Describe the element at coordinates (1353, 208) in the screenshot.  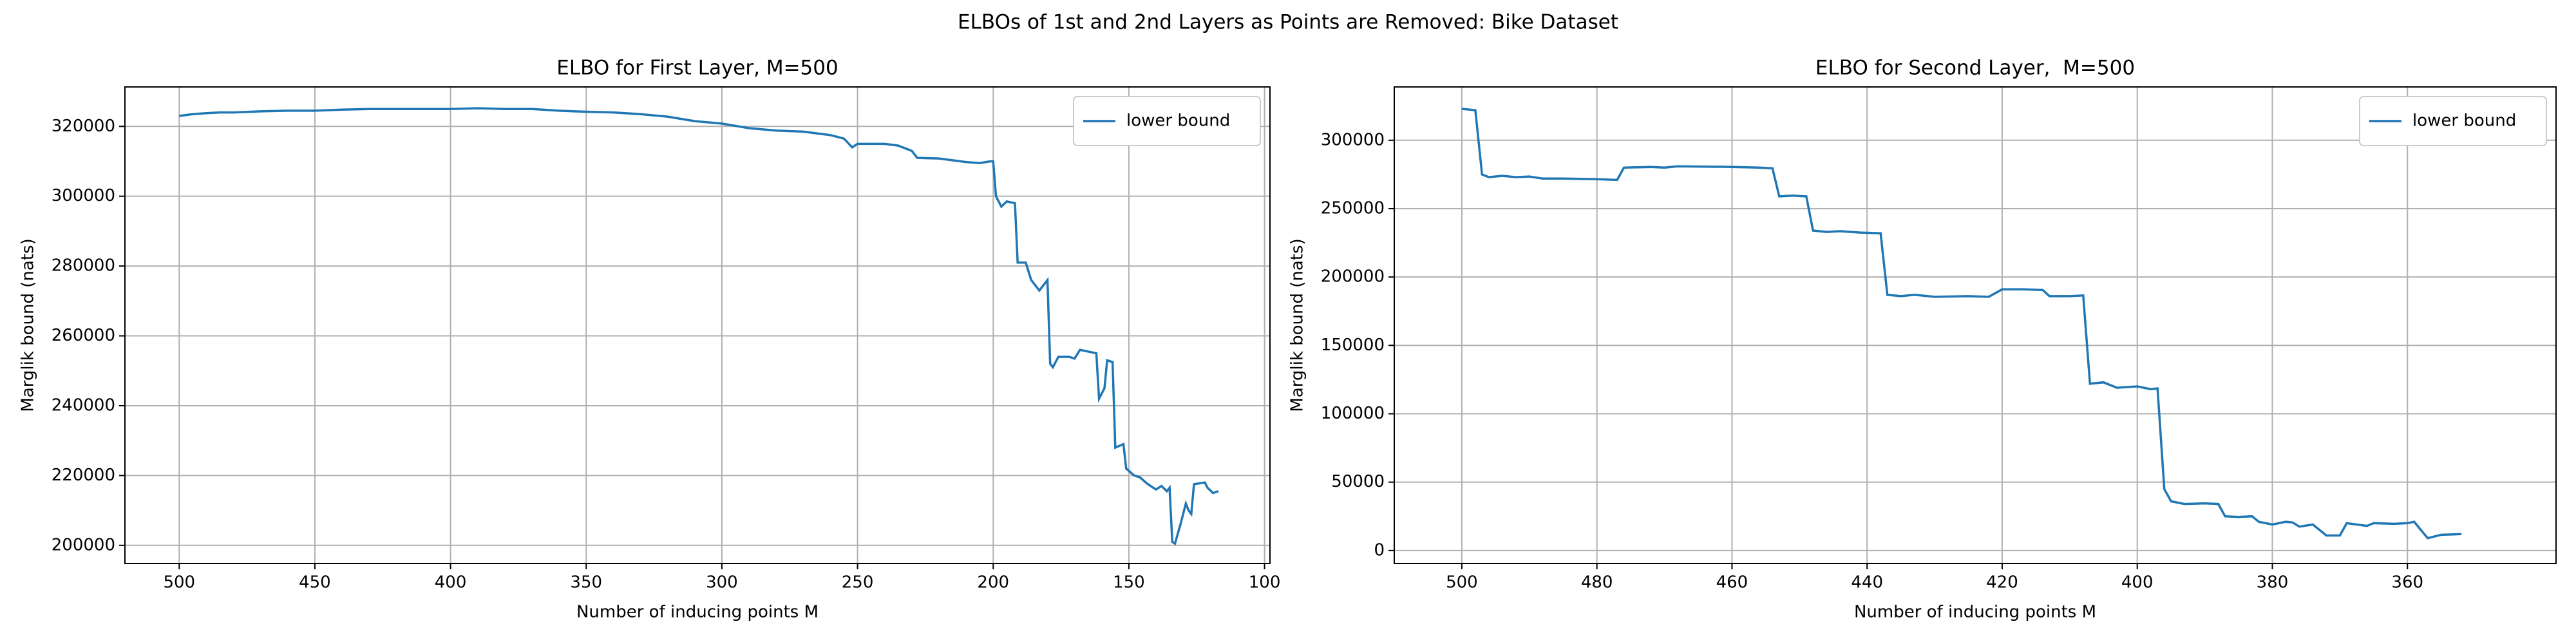
I see `y-tick-label: 250000` at that location.